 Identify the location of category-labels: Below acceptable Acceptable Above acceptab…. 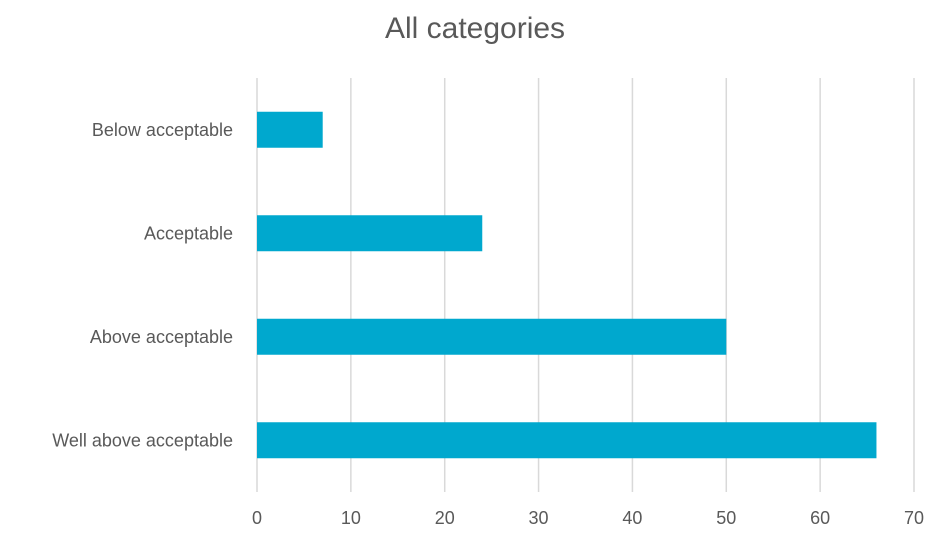
(142, 285).